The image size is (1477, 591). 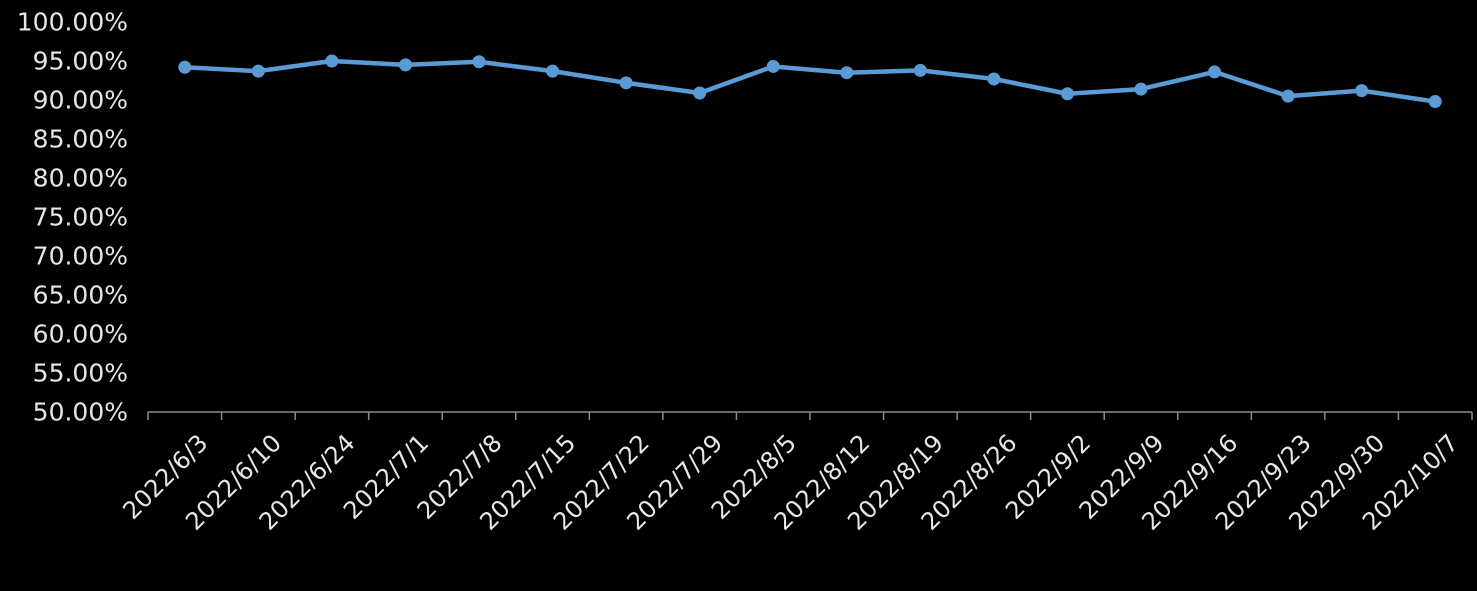 What do you see at coordinates (80, 295) in the screenshot?
I see `y-tick-label: 65.00%` at bounding box center [80, 295].